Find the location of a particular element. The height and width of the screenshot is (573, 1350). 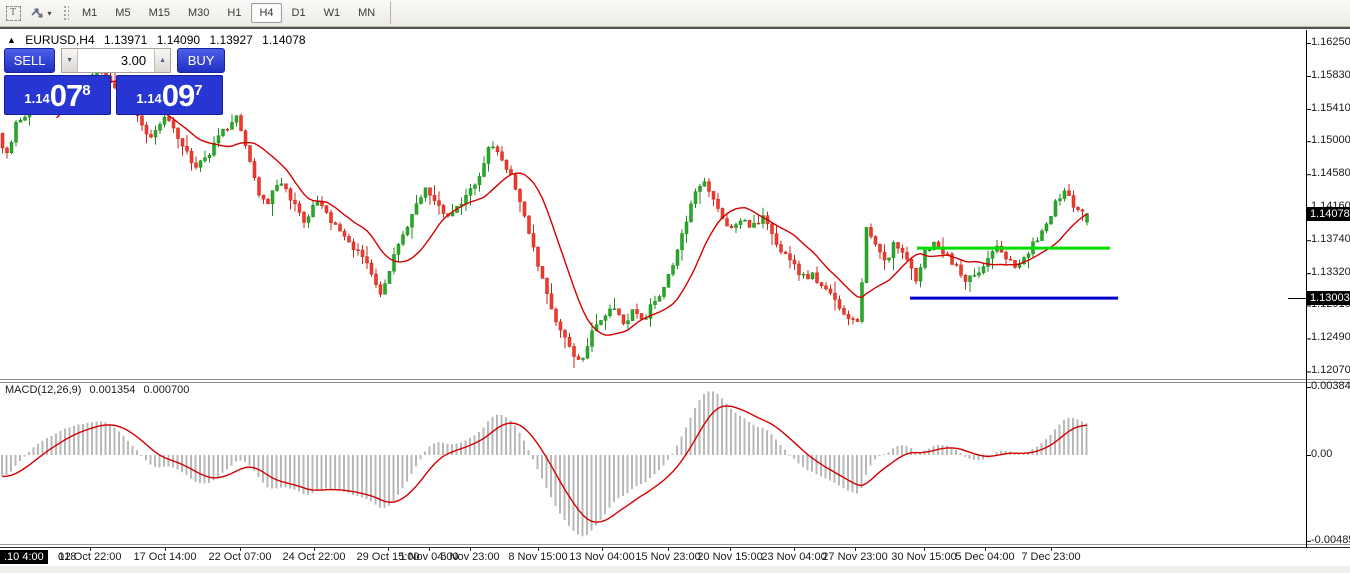

macd-tick-label: 0.00 is located at coordinates (1322, 454).